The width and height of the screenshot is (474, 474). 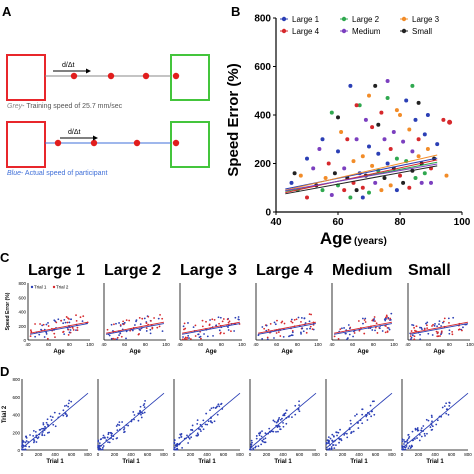 What do you see at coordinates (426, 19) in the screenshot?
I see `legend-label: Large 3` at bounding box center [426, 19].